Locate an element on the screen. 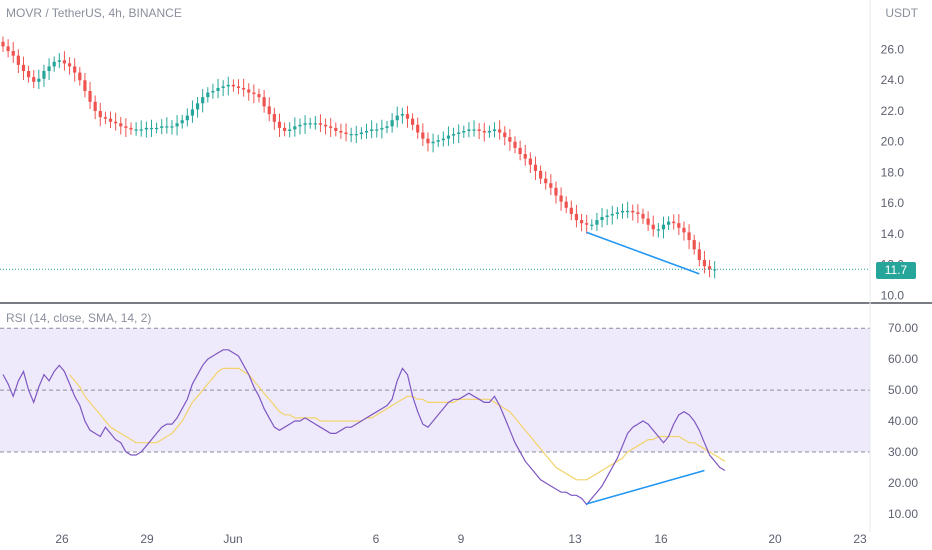 The height and width of the screenshot is (550, 932). symbol-title: MOVR / TetherUS, 4h, BINANCE is located at coordinates (94, 13).